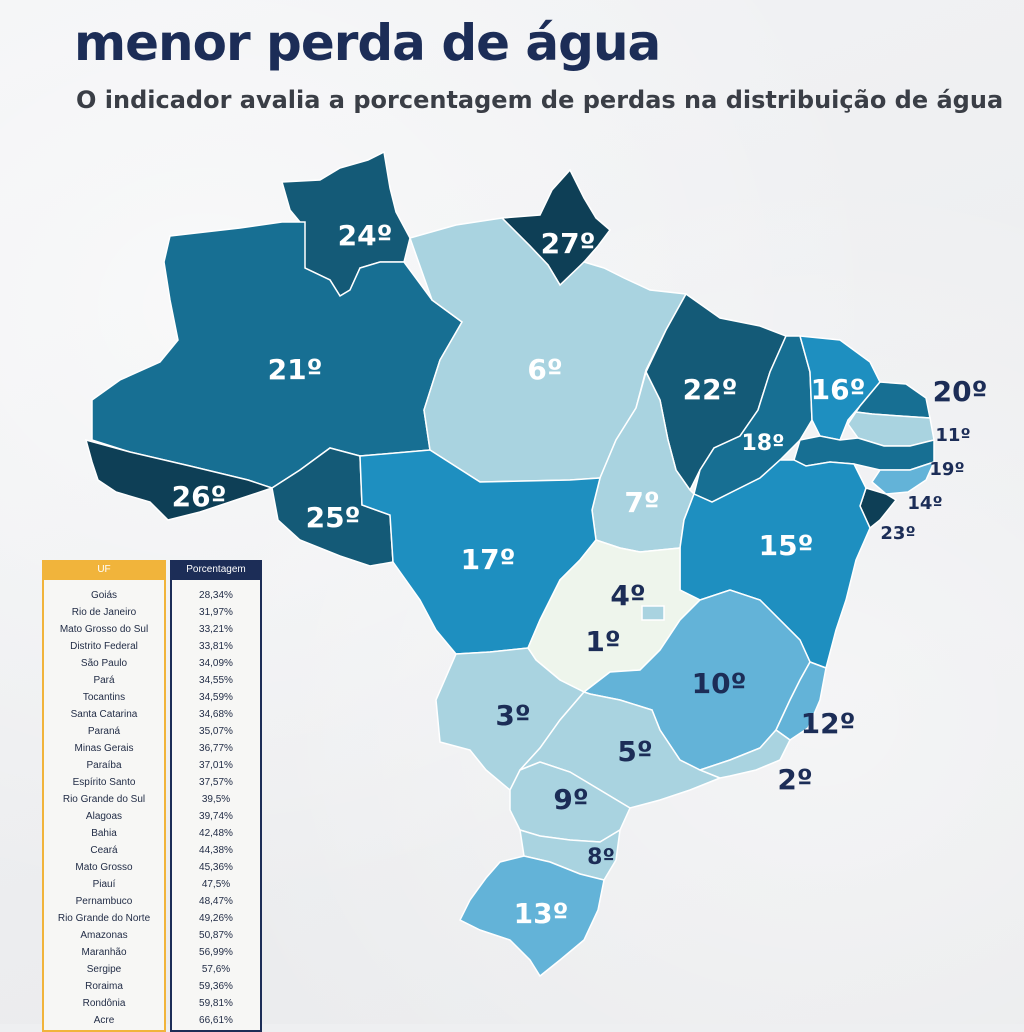 The width and height of the screenshot is (1024, 1032). I want to click on table-cell-uf: Rio Grande do Norte, so click(104, 918).